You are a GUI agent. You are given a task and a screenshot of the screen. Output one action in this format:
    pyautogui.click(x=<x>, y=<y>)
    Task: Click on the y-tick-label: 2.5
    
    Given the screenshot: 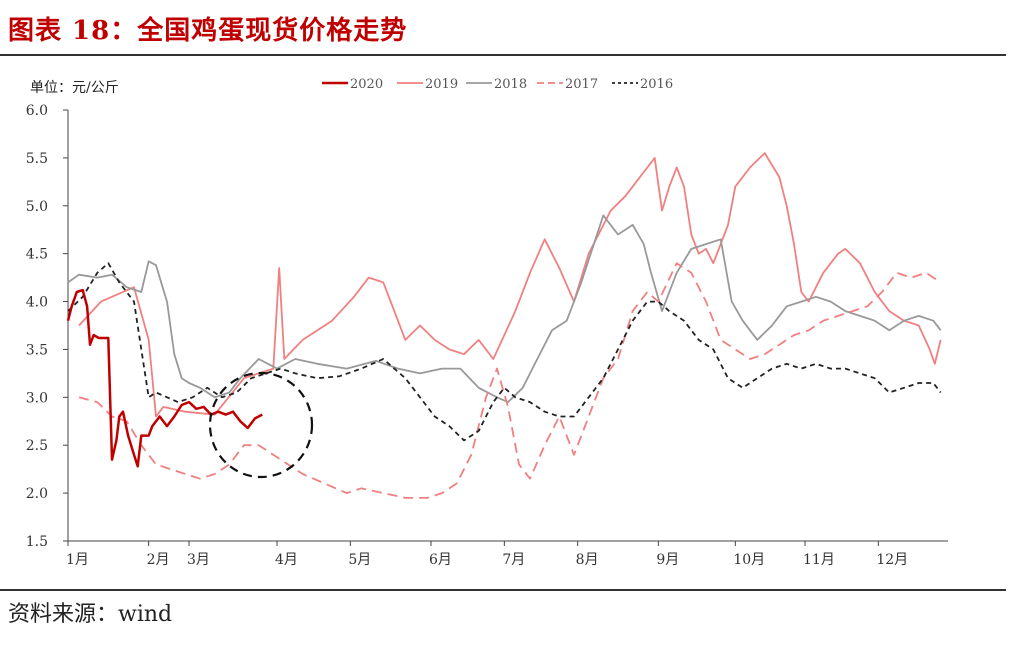 What is the action you would take?
    pyautogui.click(x=37, y=446)
    